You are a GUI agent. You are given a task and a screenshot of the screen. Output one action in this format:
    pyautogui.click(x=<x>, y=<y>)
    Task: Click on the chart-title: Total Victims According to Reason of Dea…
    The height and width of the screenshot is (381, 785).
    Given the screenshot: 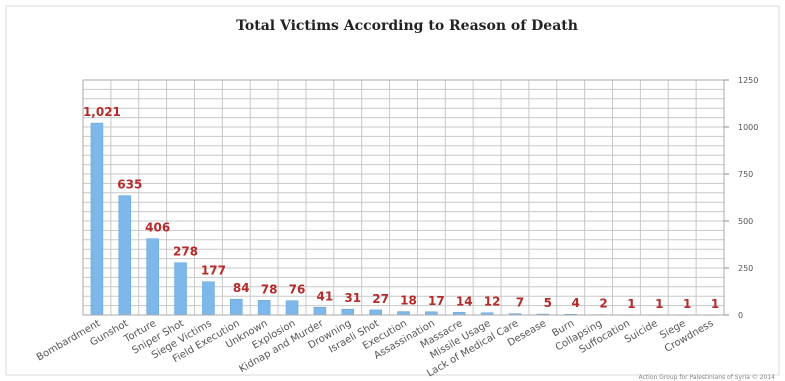 What is the action you would take?
    pyautogui.click(x=407, y=26)
    